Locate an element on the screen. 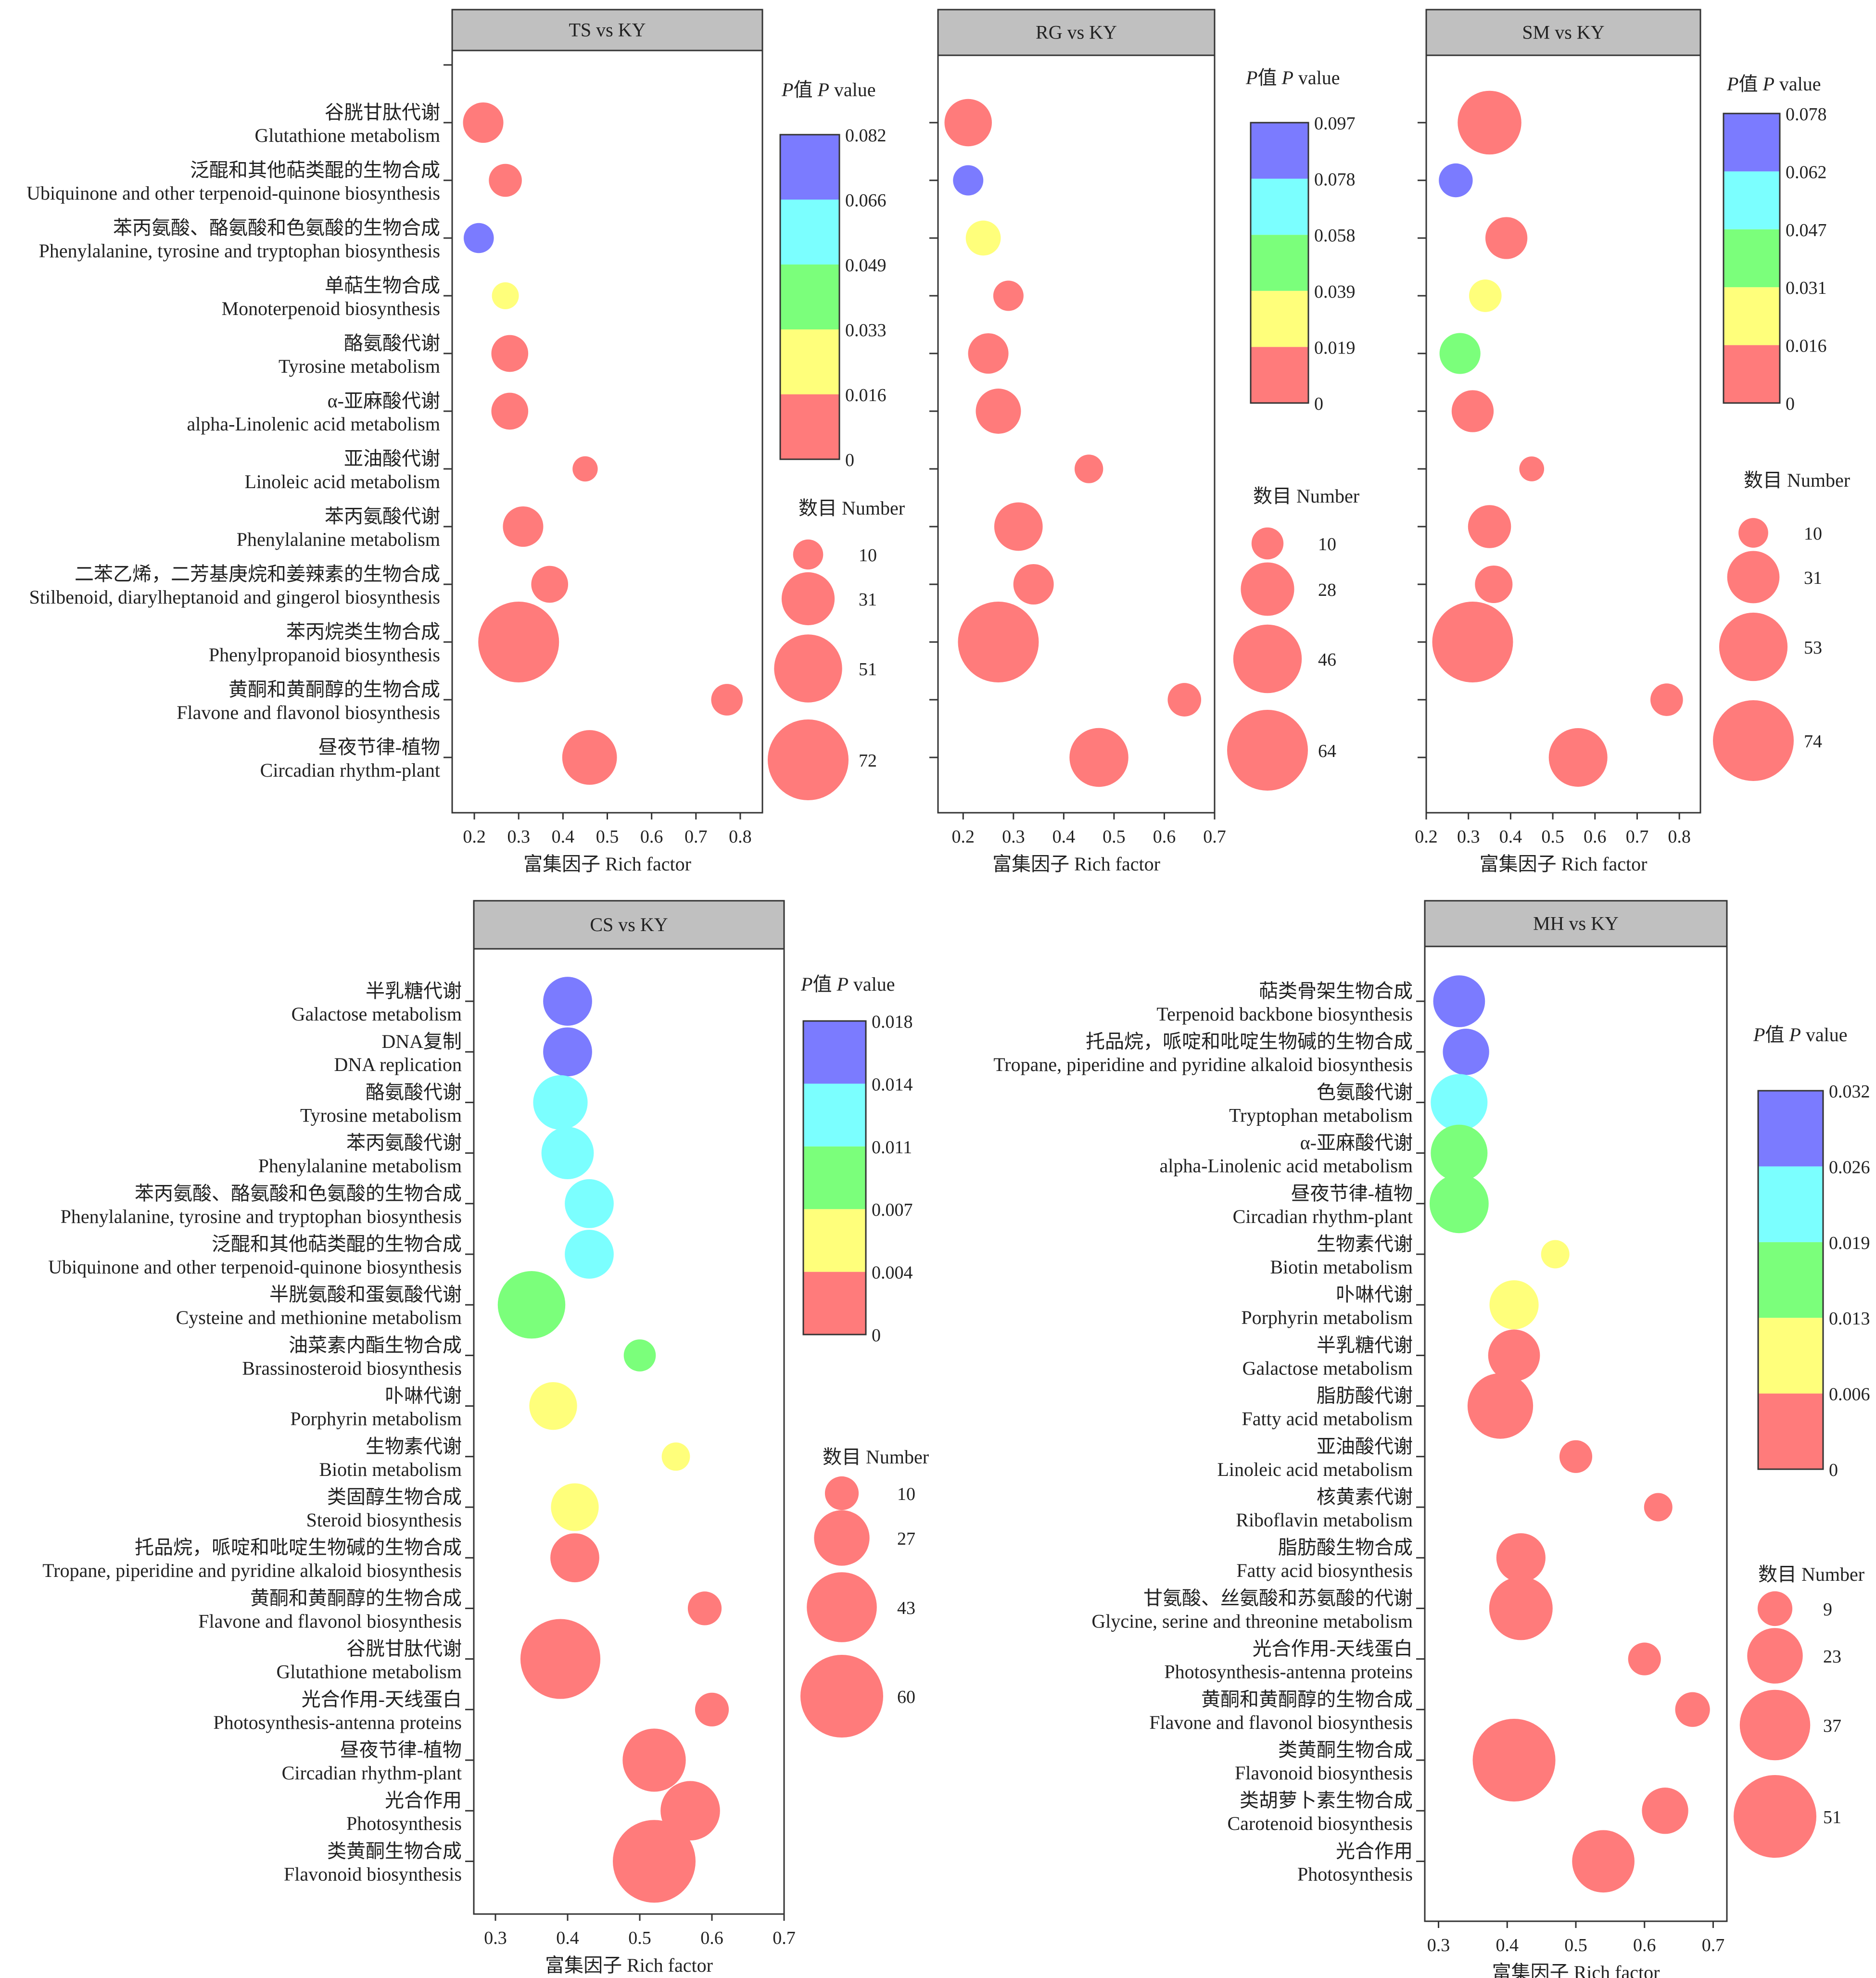  category-label-en: Flavone and flavonol biosynthesis is located at coordinates (330, 1621).